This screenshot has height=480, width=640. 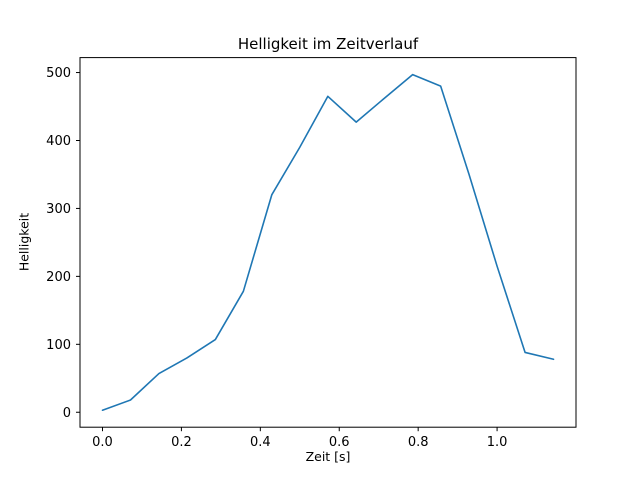 What do you see at coordinates (102, 442) in the screenshot?
I see `x-tick-label: 0.0` at bounding box center [102, 442].